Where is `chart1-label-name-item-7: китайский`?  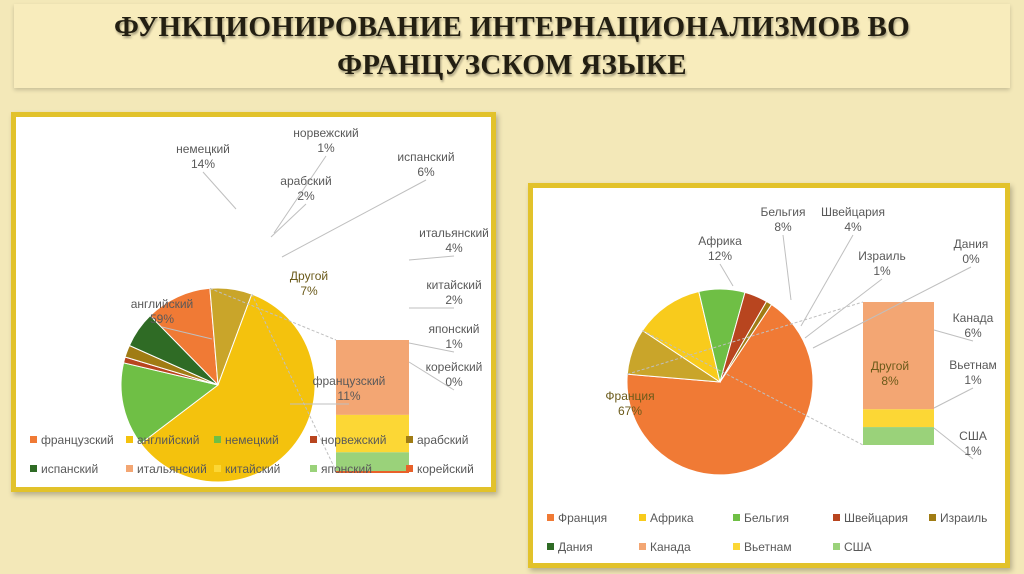 chart1-label-name-item-7: китайский is located at coordinates (453, 285).